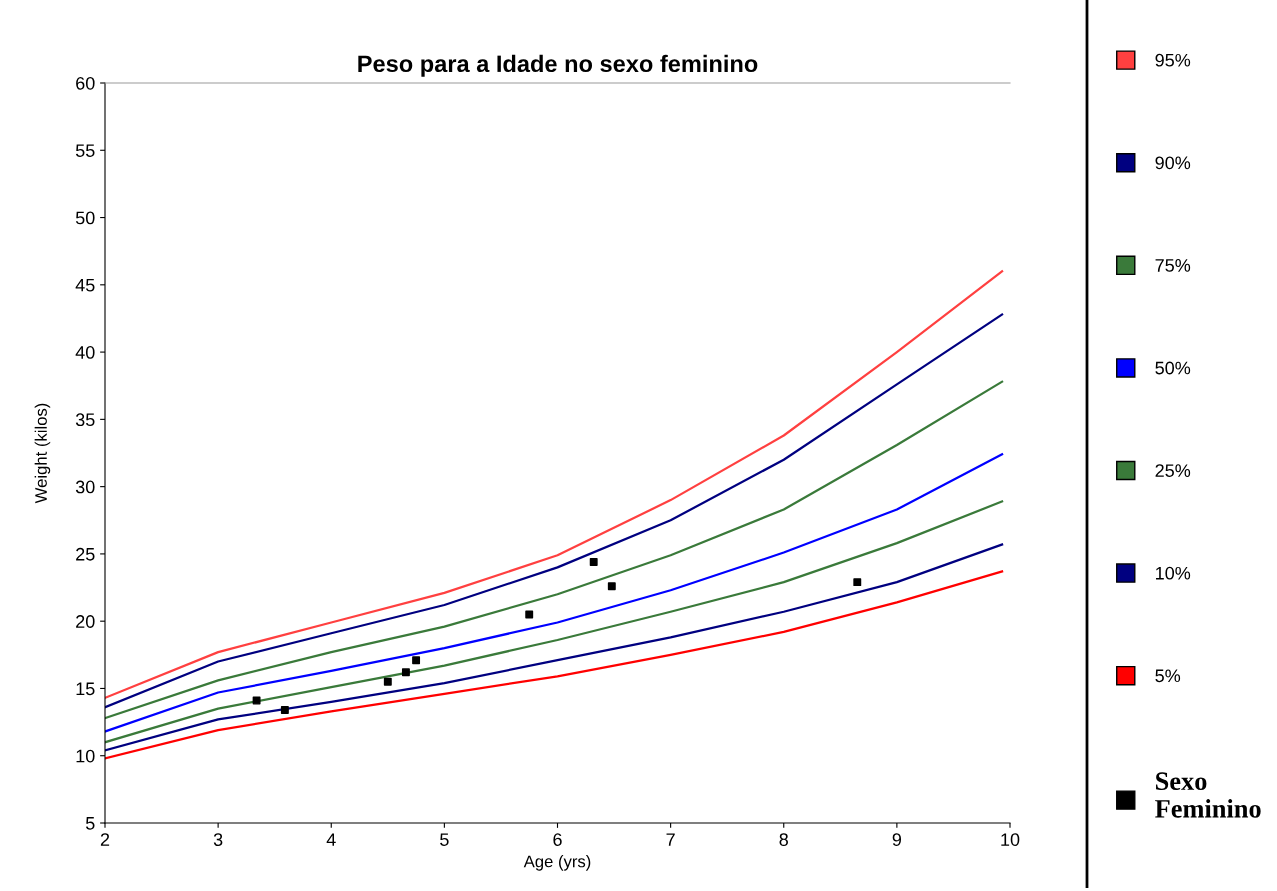  Describe the element at coordinates (1173, 470) in the screenshot. I see `legend-label: 25%` at that location.